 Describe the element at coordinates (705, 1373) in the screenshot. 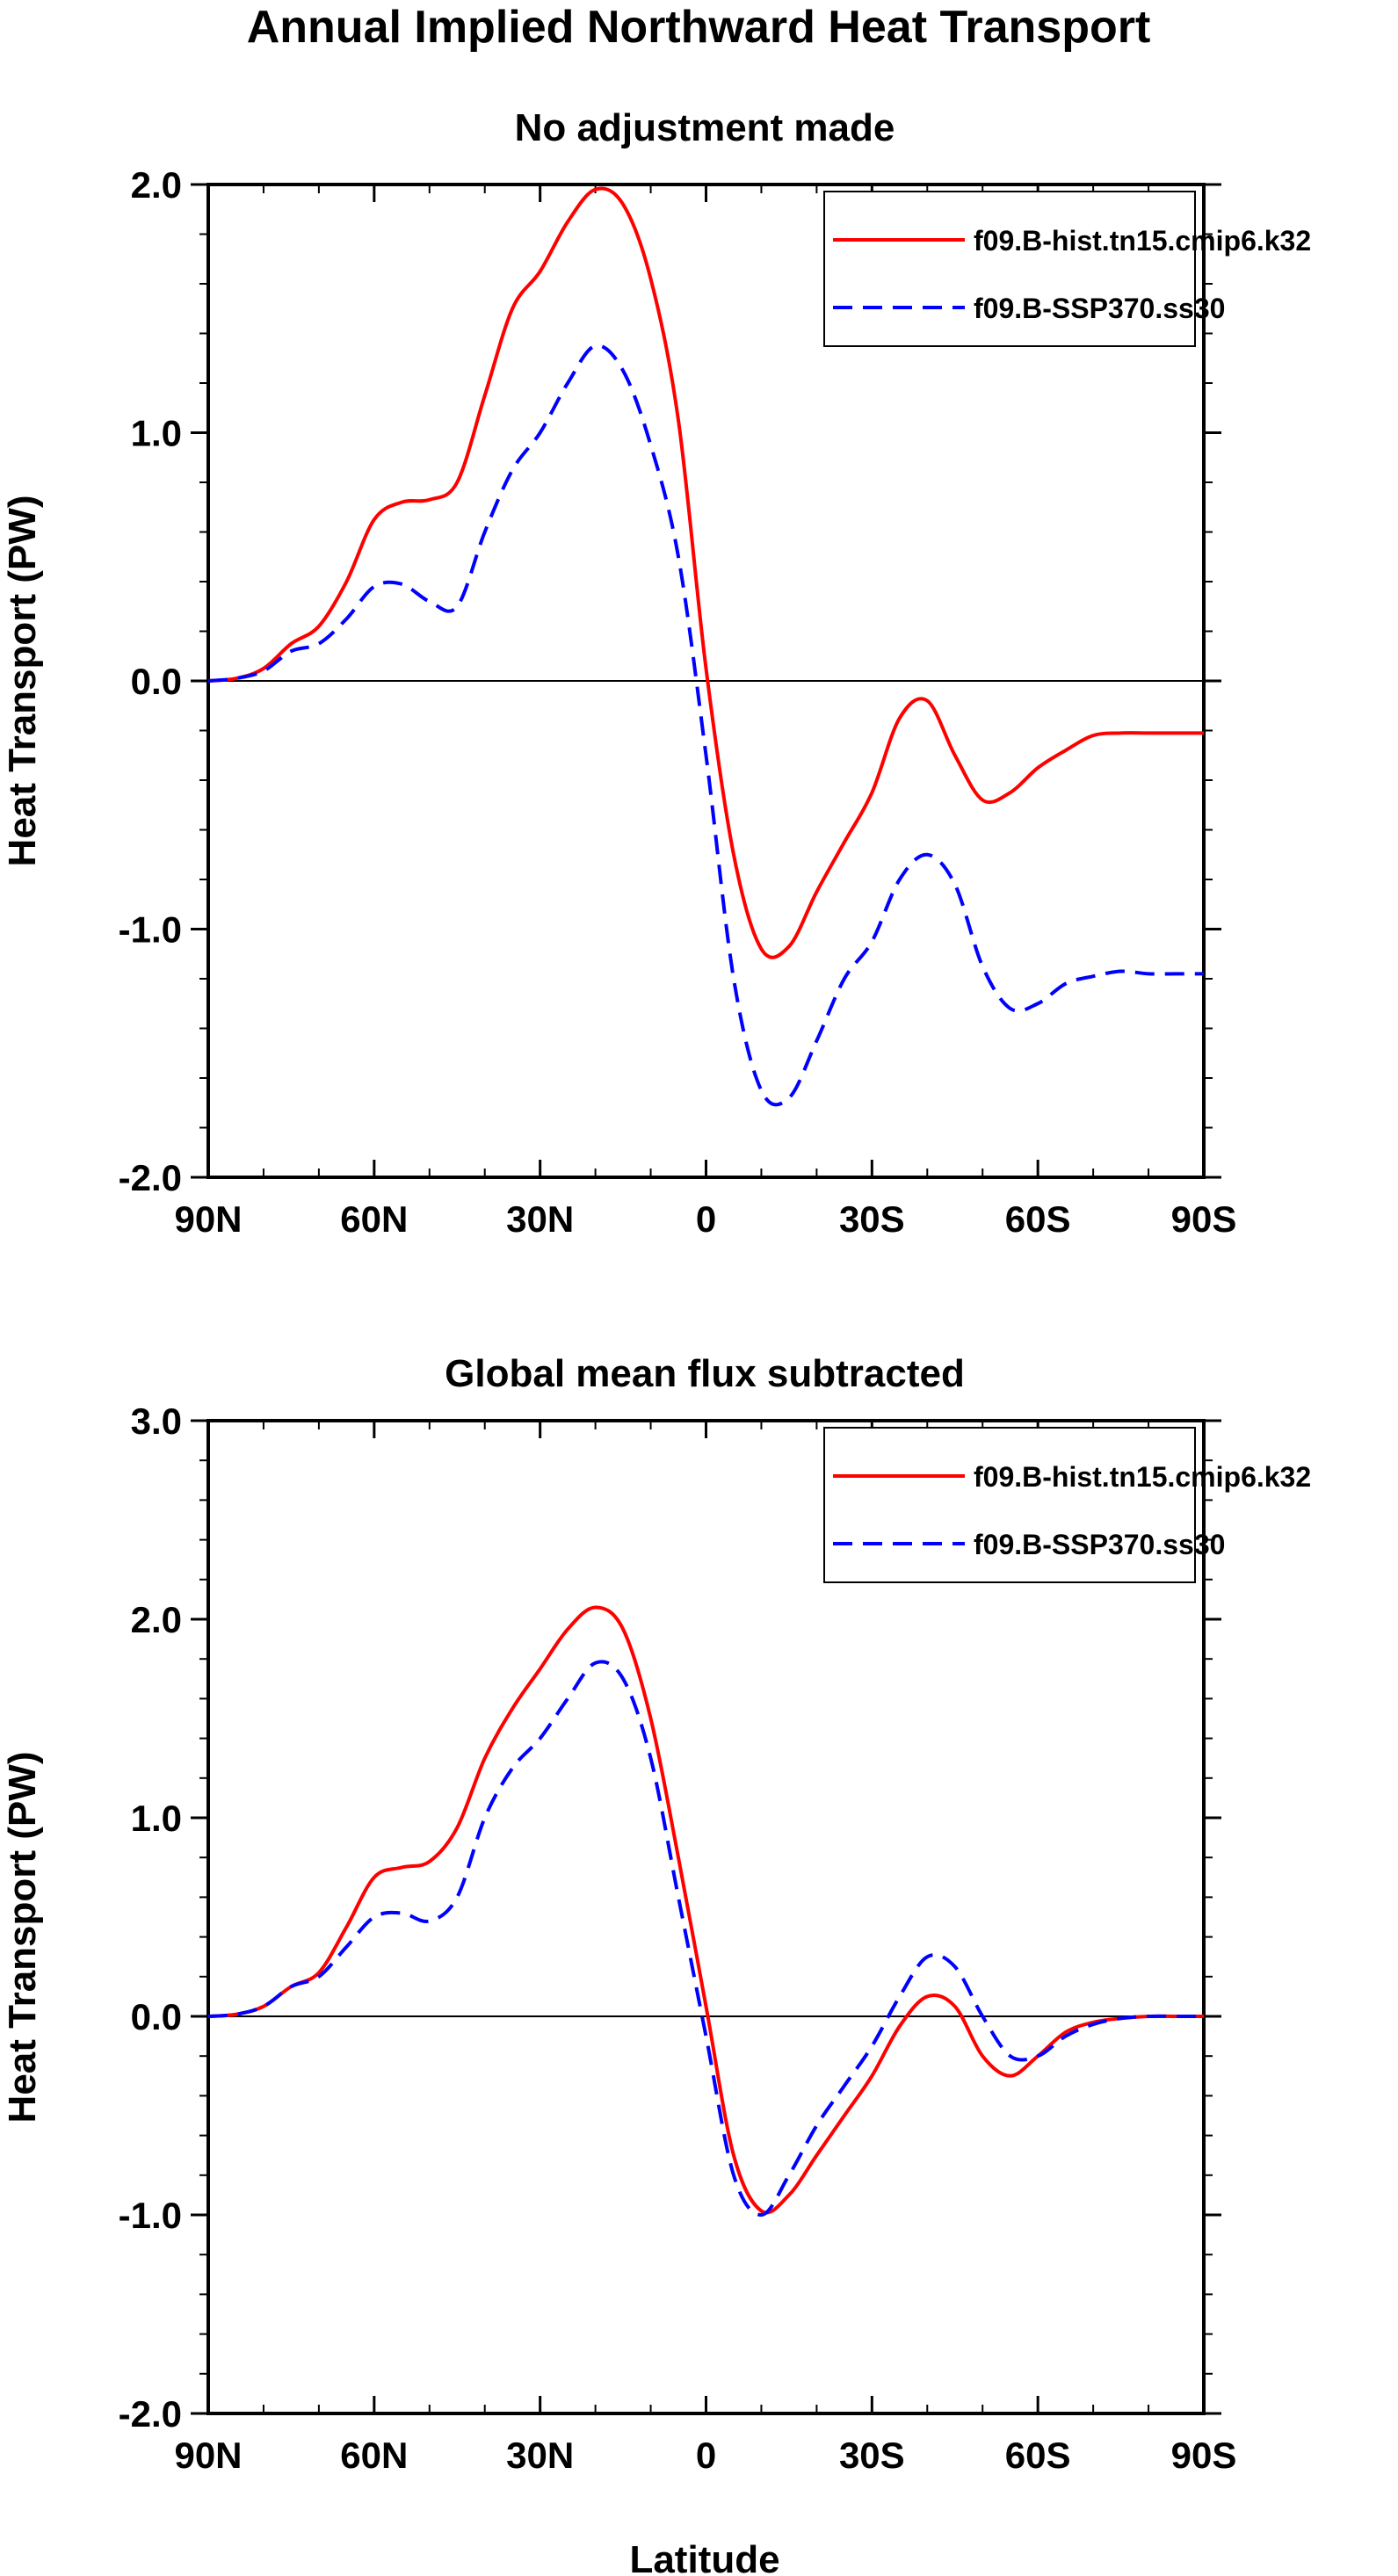

I see `panel-title: Global mean flux subtracted` at that location.